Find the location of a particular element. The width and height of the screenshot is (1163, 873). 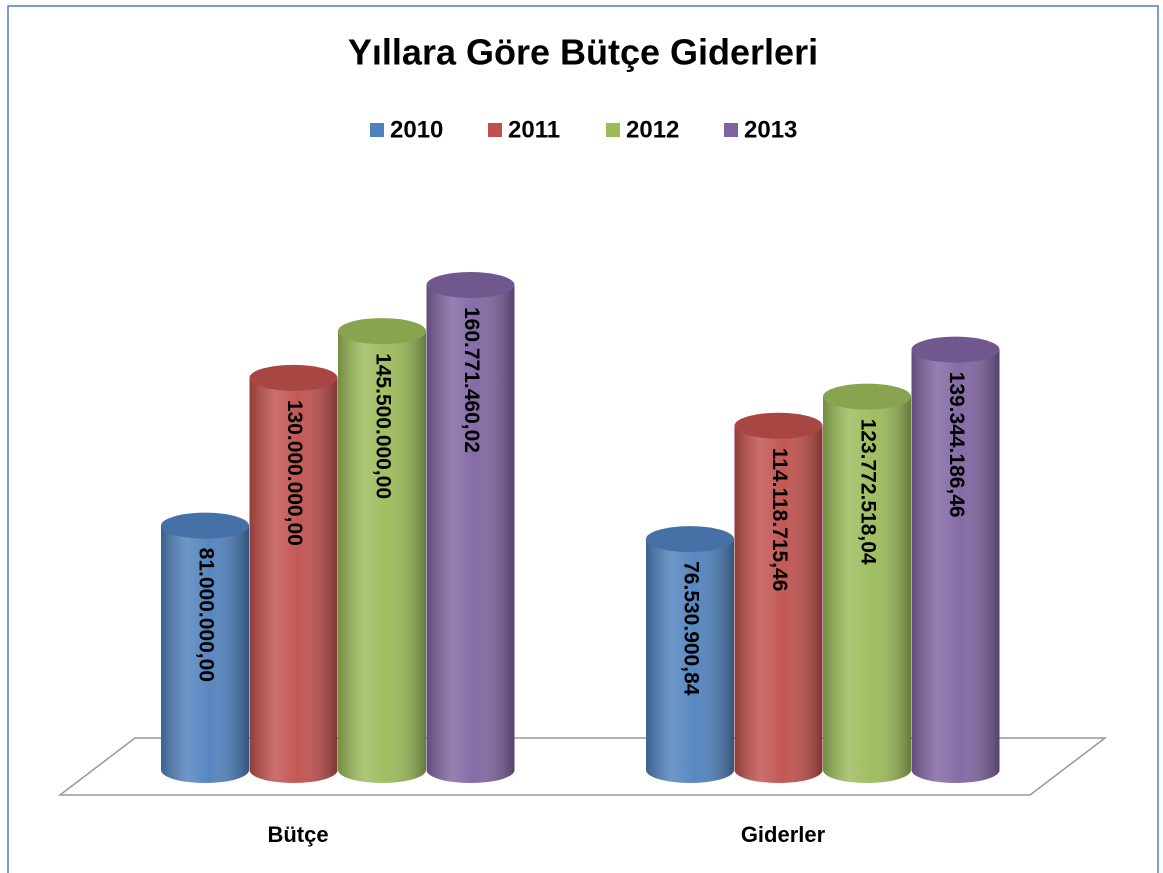

value-label: 81.000.000,00 is located at coordinates (205, 615).